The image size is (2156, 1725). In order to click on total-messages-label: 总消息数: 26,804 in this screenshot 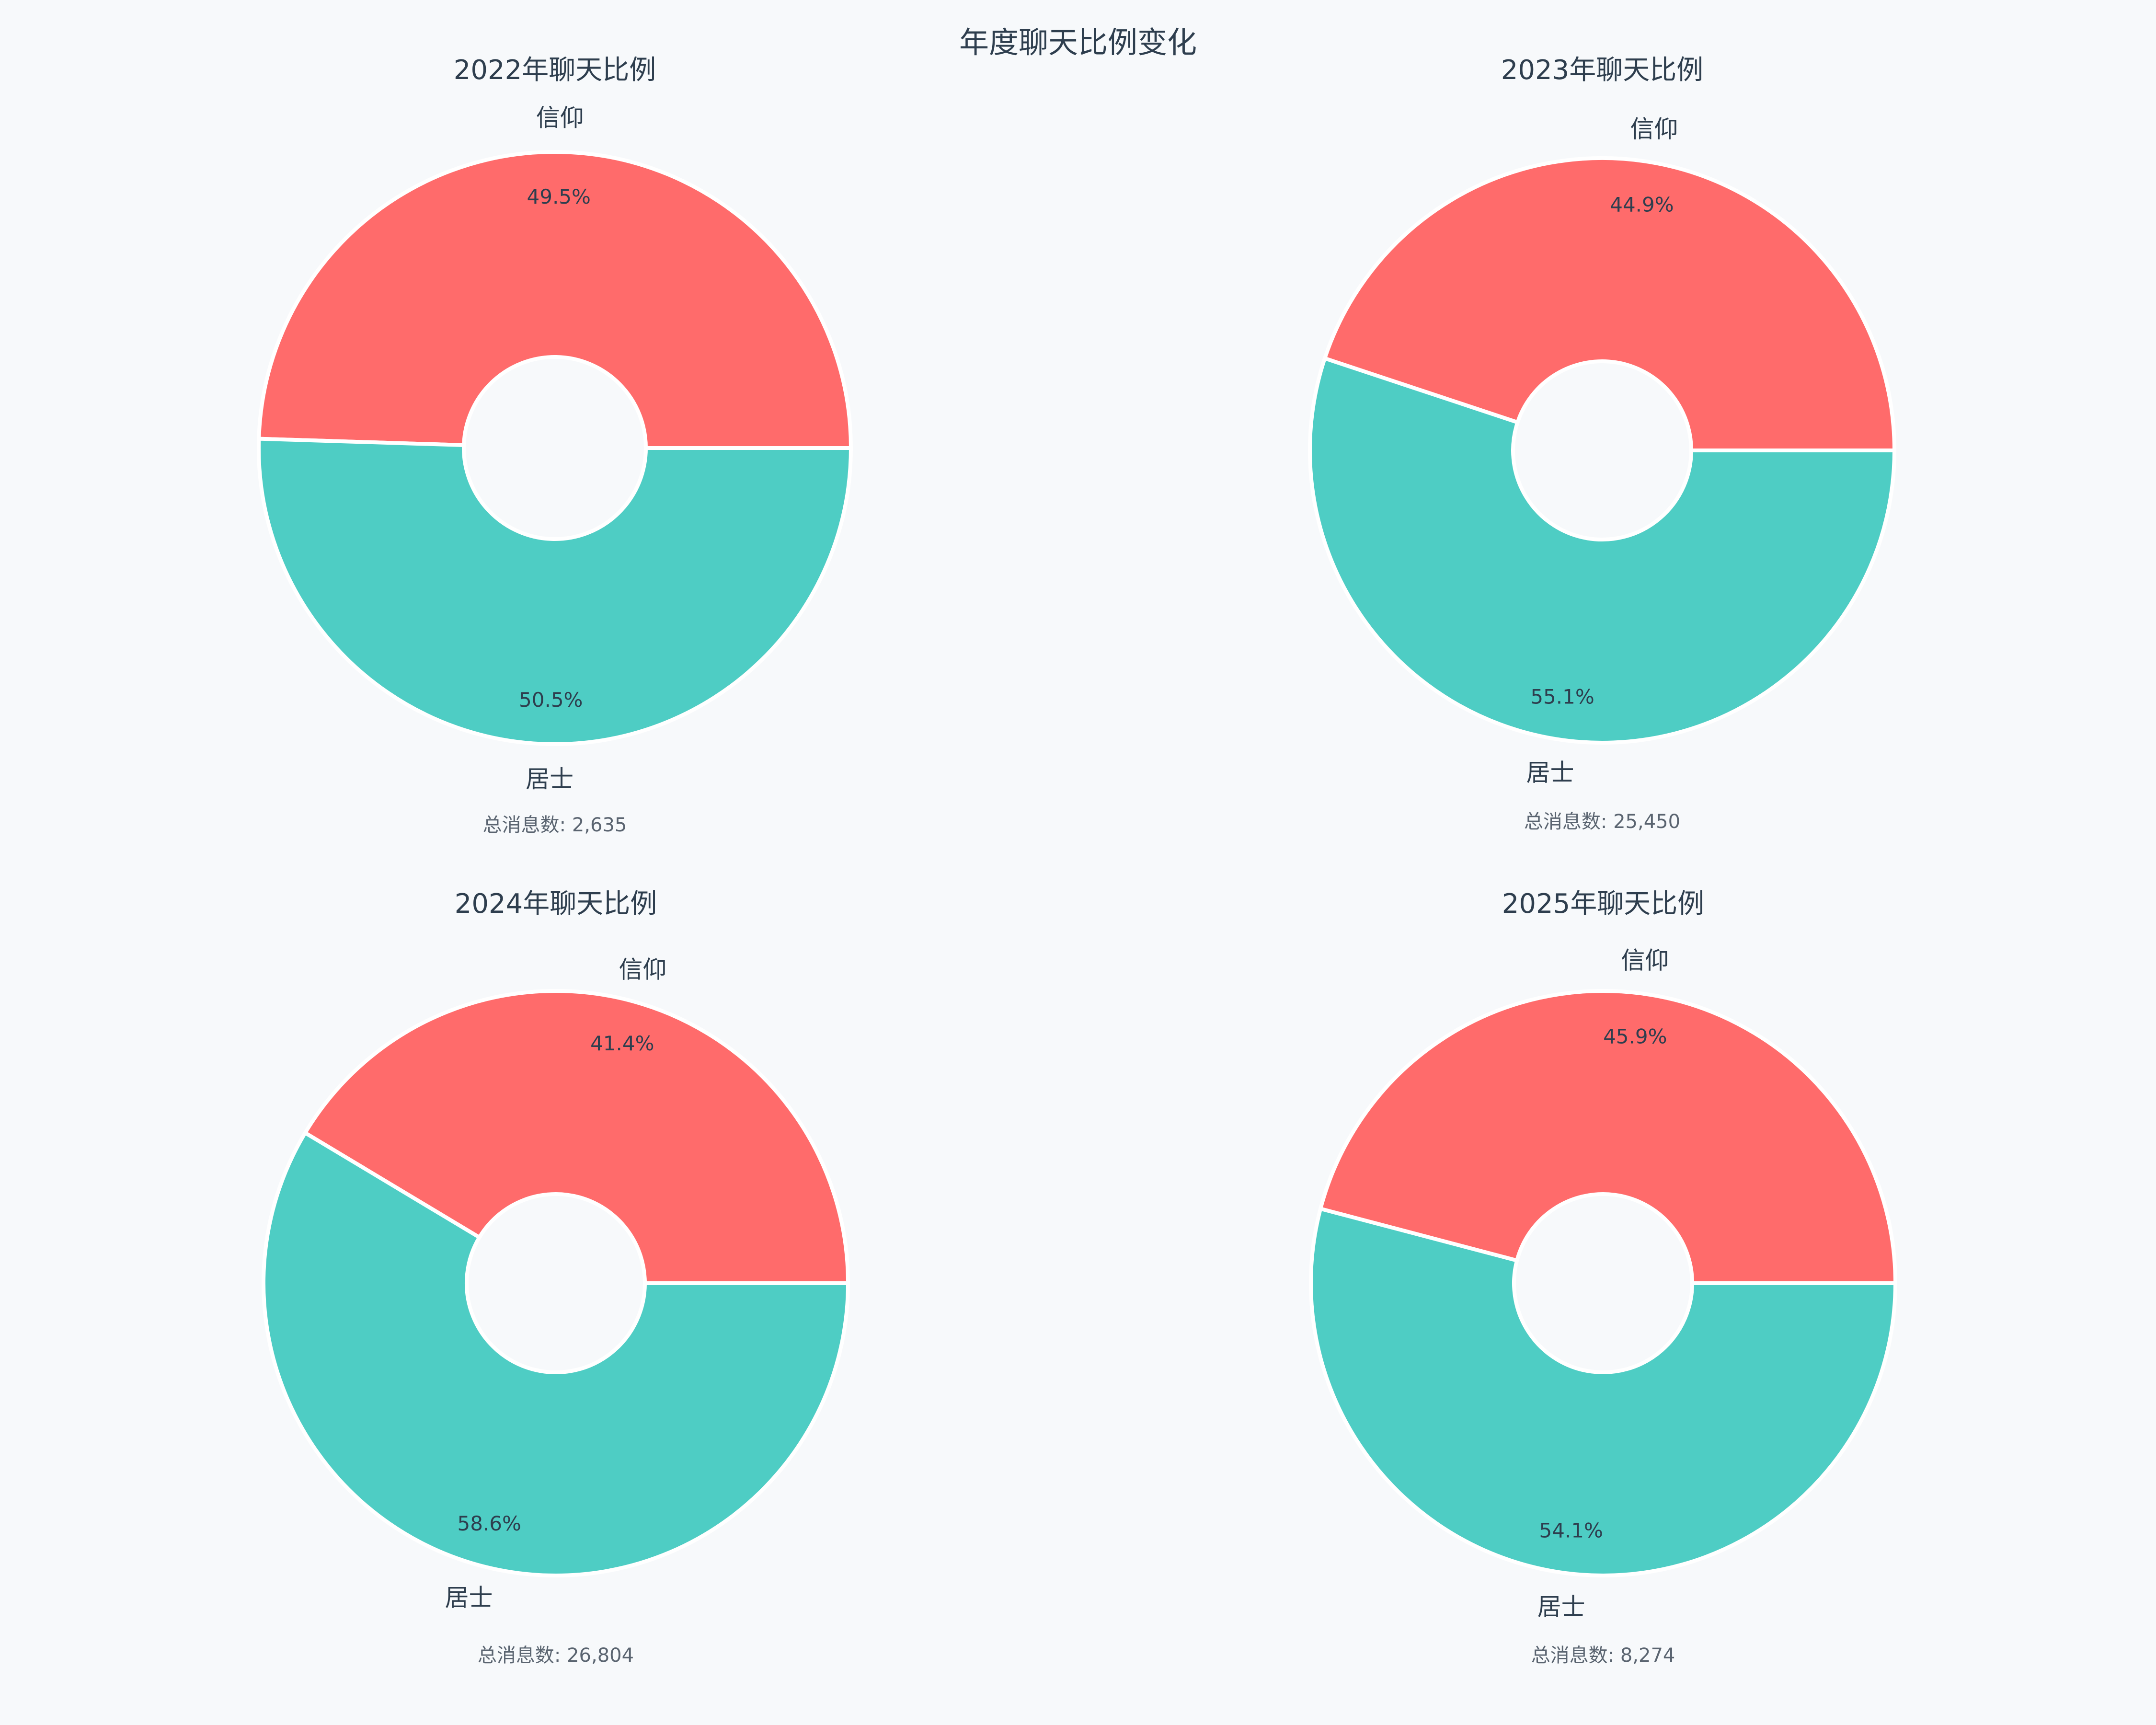, I will do `click(556, 1655)`.